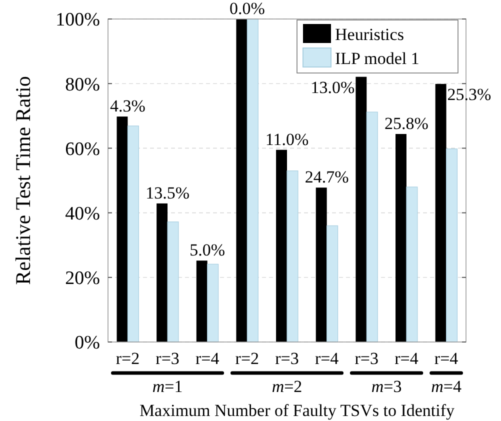 This screenshot has height=421, width=501. Describe the element at coordinates (128, 106) in the screenshot. I see `annotation: 4.3%` at that location.